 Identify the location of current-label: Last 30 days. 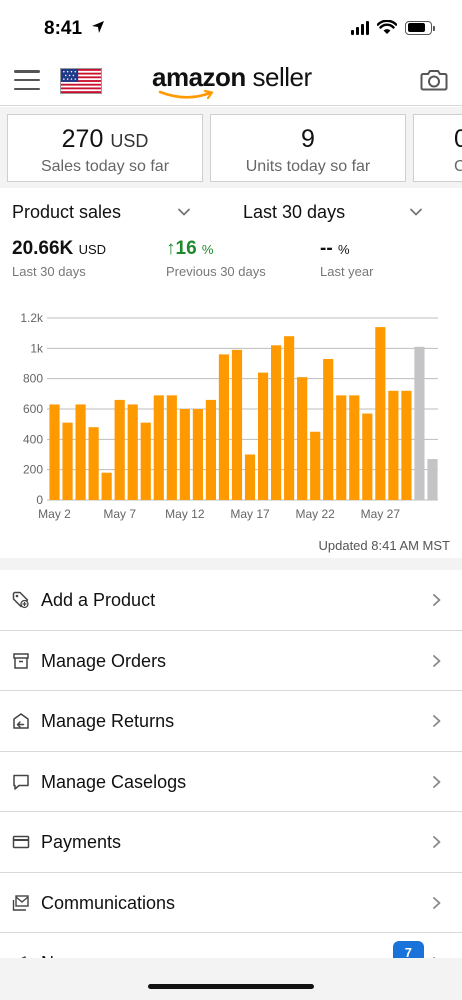
(49, 271).